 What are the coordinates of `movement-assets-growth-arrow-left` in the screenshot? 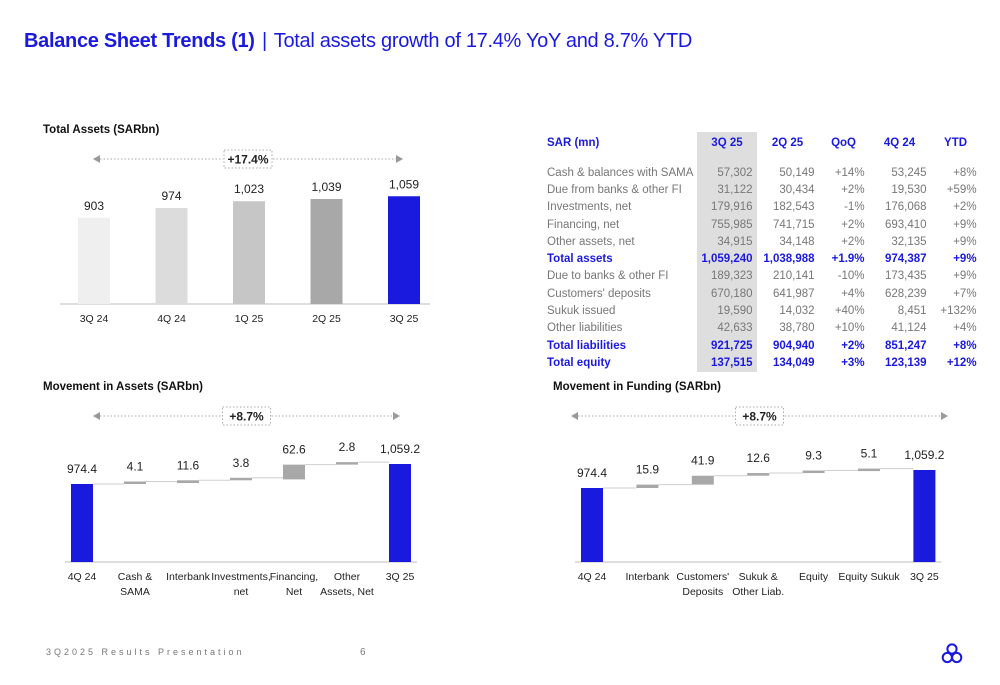 It's located at (96, 416).